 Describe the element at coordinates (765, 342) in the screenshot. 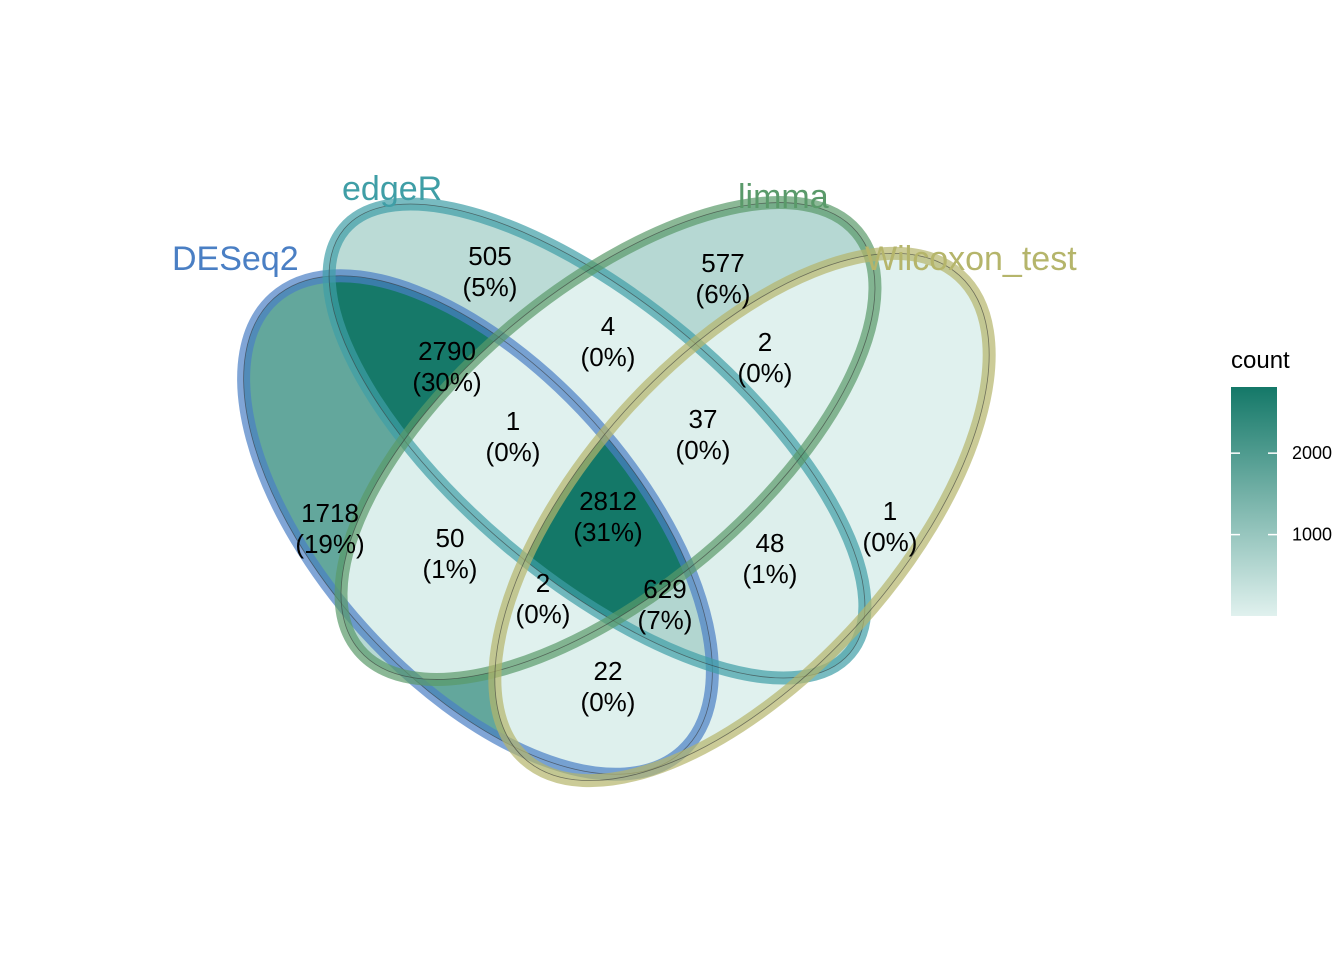

I see `region-limma-wilcoxon-test-count: 2` at that location.